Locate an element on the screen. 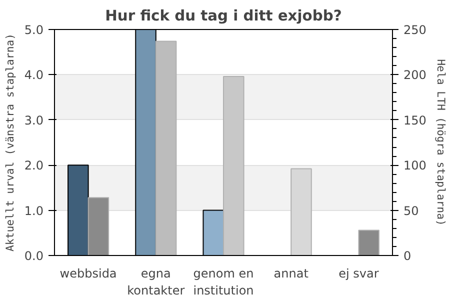 The image size is (450, 300). x-tick-label: webbsida is located at coordinates (88, 273).